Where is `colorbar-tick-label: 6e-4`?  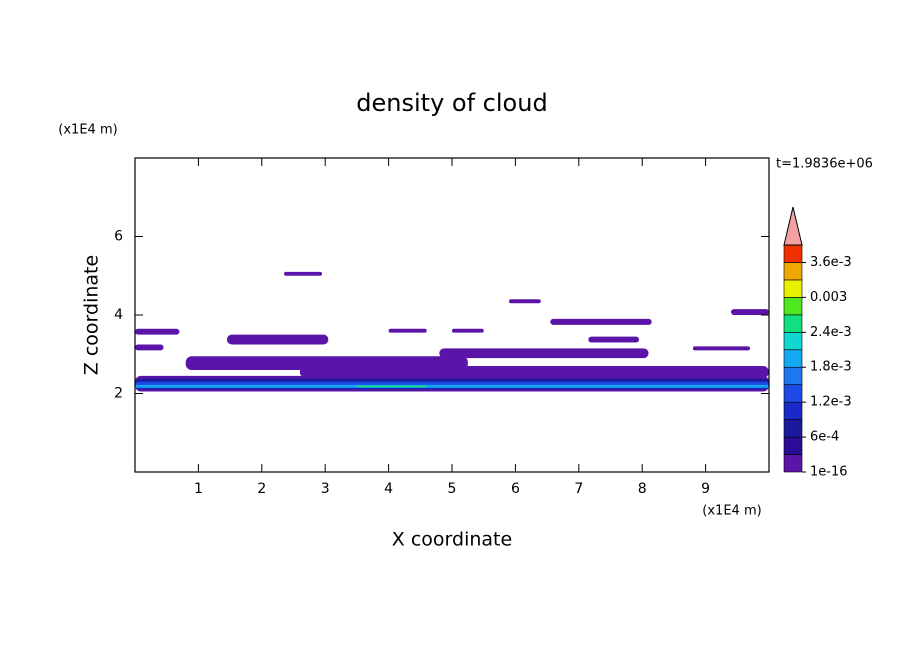
colorbar-tick-label: 6e-4 is located at coordinates (824, 437).